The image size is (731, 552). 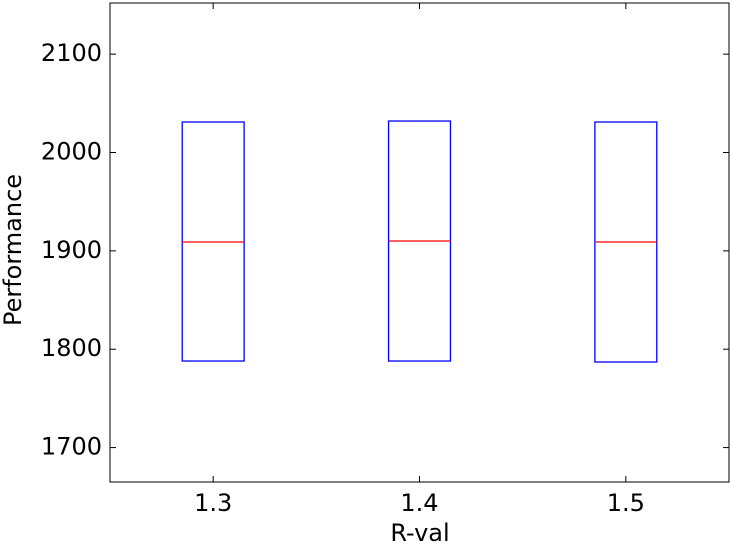 I want to click on y-tick-label: 1700, so click(x=71, y=447).